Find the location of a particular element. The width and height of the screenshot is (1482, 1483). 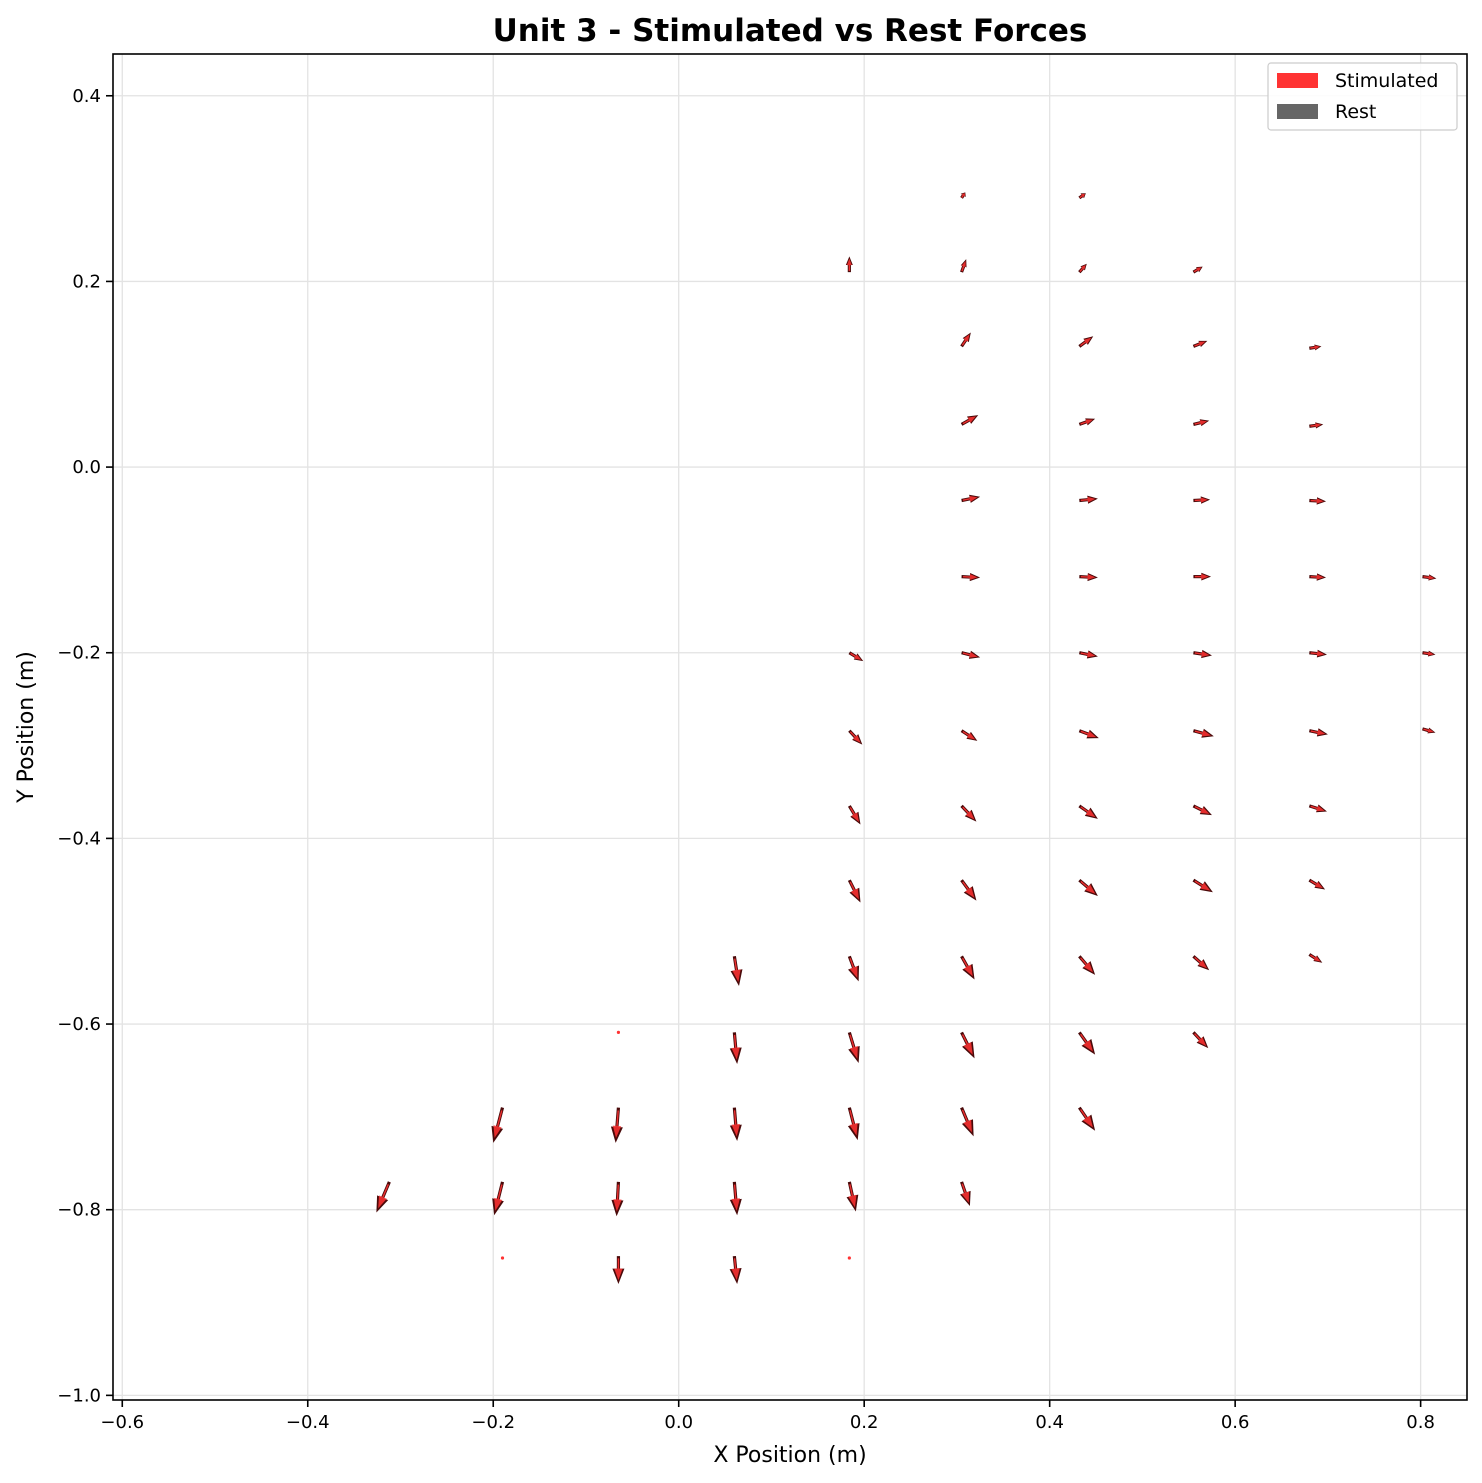

legend-label-stimulated: Stimulated is located at coordinates (1386, 81).